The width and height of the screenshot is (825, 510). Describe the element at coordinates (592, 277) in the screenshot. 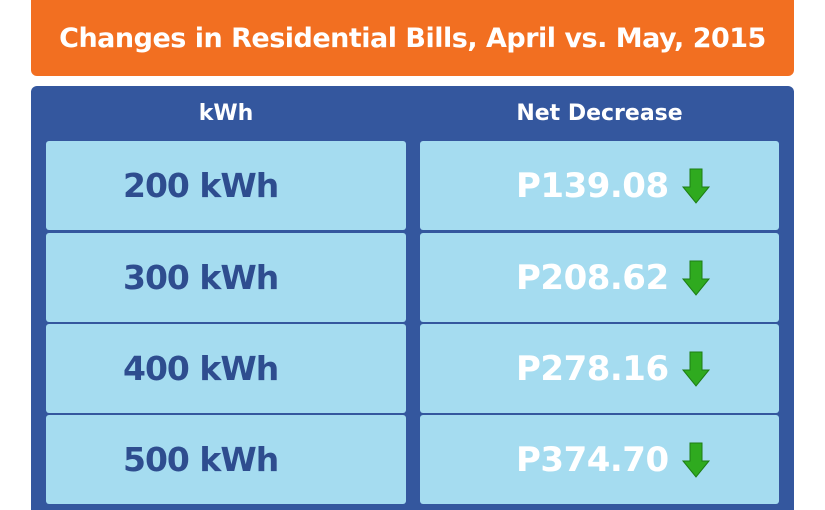

I see `net-decrease-value: P208.62` at that location.